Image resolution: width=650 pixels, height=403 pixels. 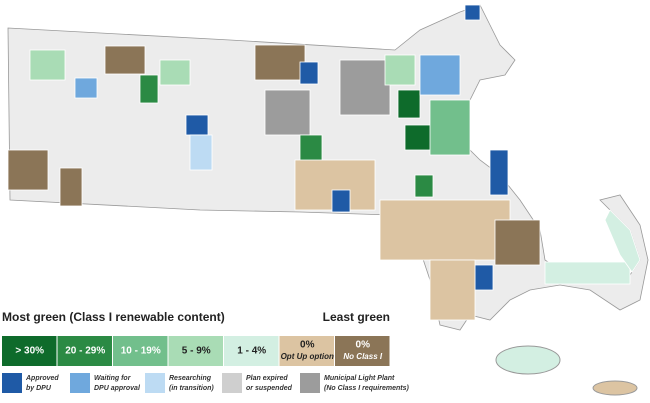 What do you see at coordinates (359, 378) in the screenshot?
I see `status-label: Municipal Light Plant` at bounding box center [359, 378].